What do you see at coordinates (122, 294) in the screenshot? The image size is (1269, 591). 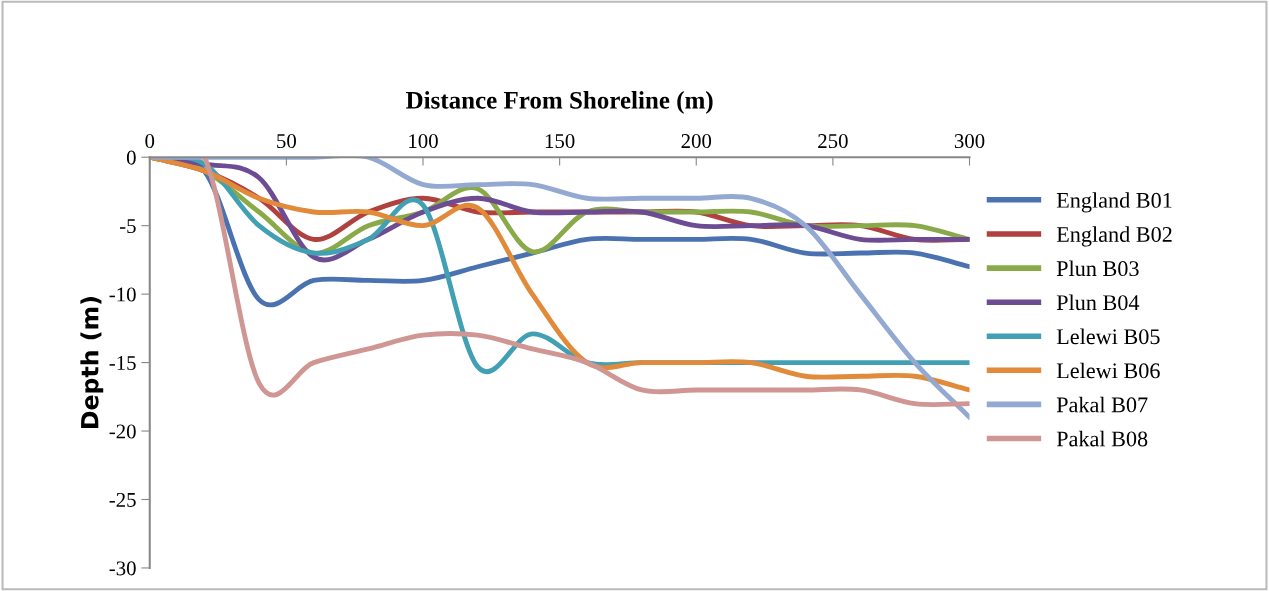 I see `y-tick-label: -10` at bounding box center [122, 294].